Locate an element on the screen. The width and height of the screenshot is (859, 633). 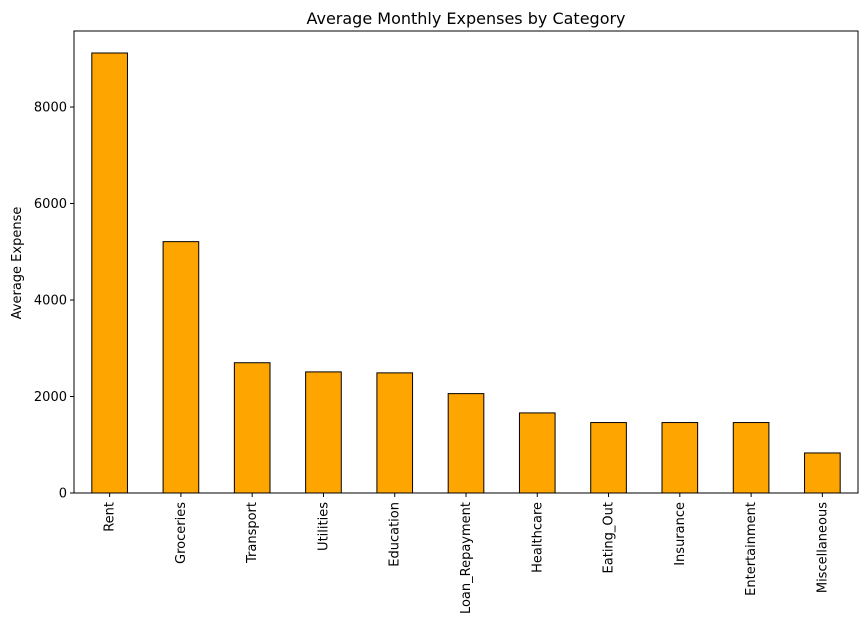
bar-insurance is located at coordinates (680, 458).